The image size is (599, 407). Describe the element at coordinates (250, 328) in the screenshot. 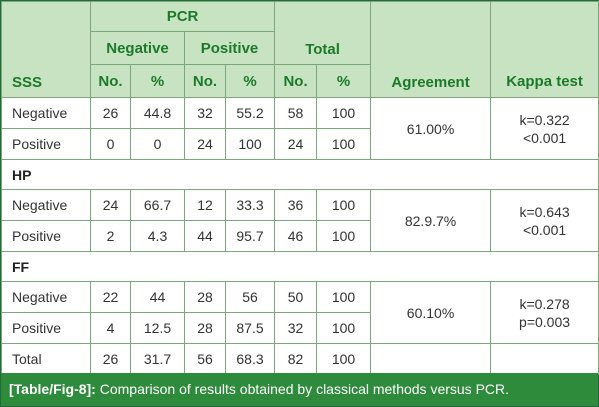

I see `cell: 87.5` at that location.